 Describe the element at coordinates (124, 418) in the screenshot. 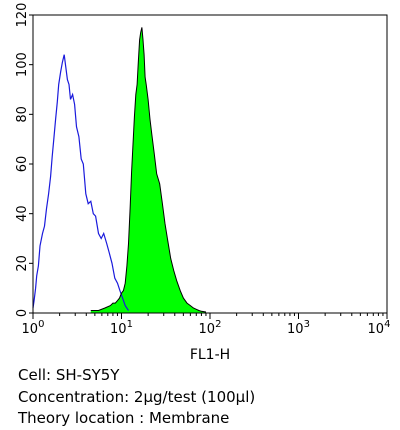

I see `caption-theory-location: Theory location : Membrane` at that location.